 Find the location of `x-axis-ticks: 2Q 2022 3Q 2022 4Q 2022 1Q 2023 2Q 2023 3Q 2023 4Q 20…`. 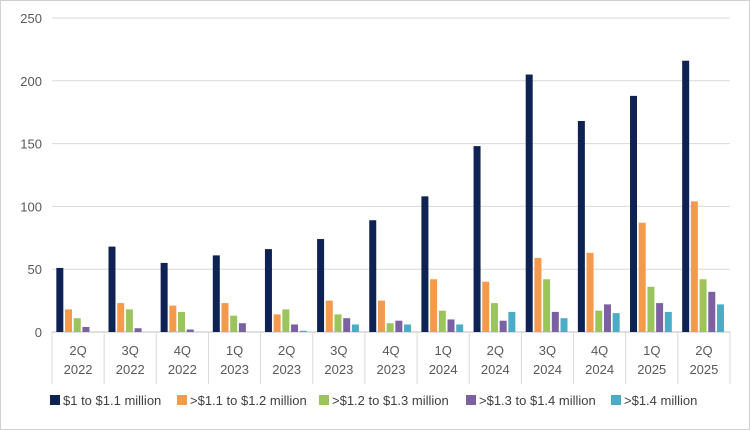

x-axis-ticks: 2Q 2022 3Q 2022 4Q 2022 1Q 2023 2Q 2023 3Q 2023 4Q 20… is located at coordinates (391, 358).